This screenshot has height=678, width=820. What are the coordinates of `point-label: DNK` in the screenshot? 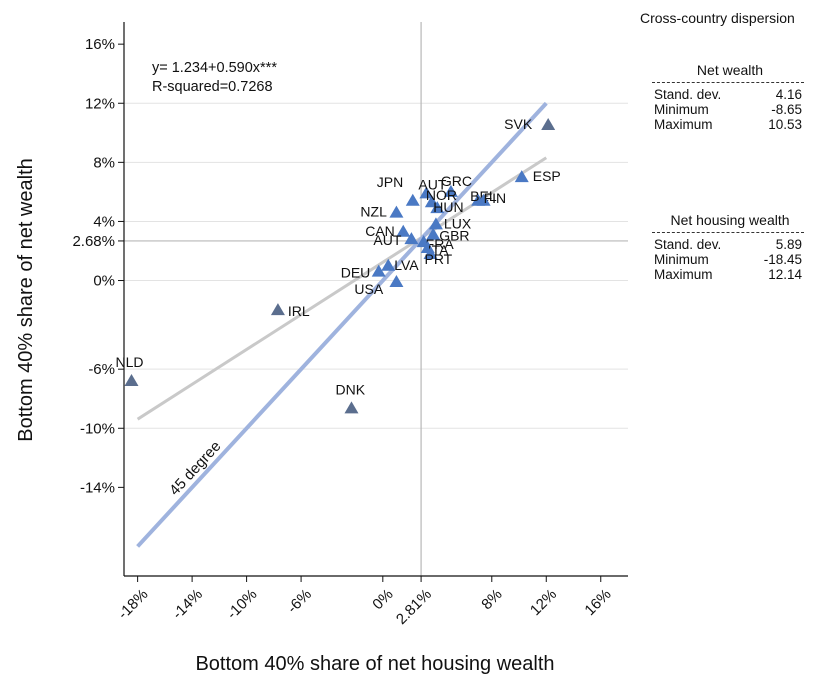 It's located at (350, 389).